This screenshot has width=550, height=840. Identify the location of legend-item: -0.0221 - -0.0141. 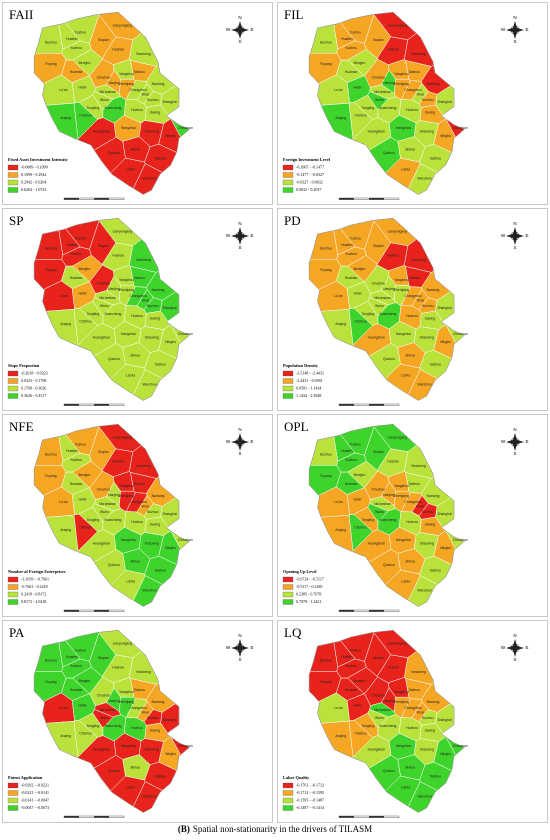
(35, 792).